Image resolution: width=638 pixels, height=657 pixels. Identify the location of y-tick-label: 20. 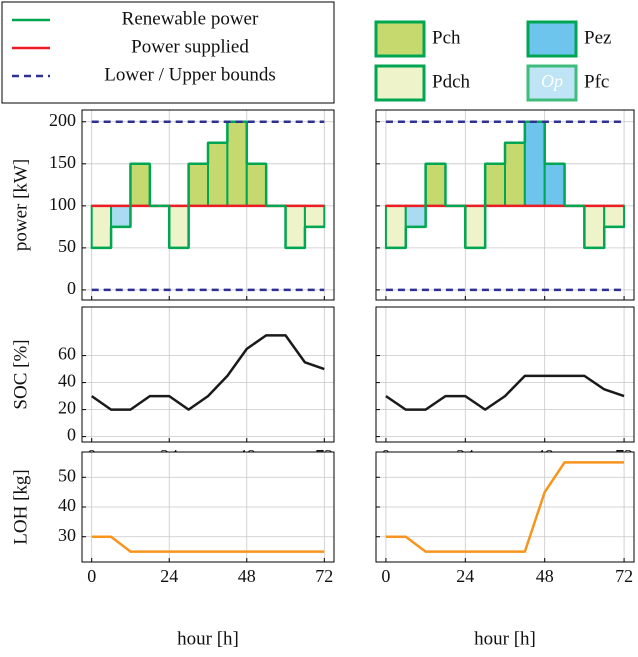
(67, 408).